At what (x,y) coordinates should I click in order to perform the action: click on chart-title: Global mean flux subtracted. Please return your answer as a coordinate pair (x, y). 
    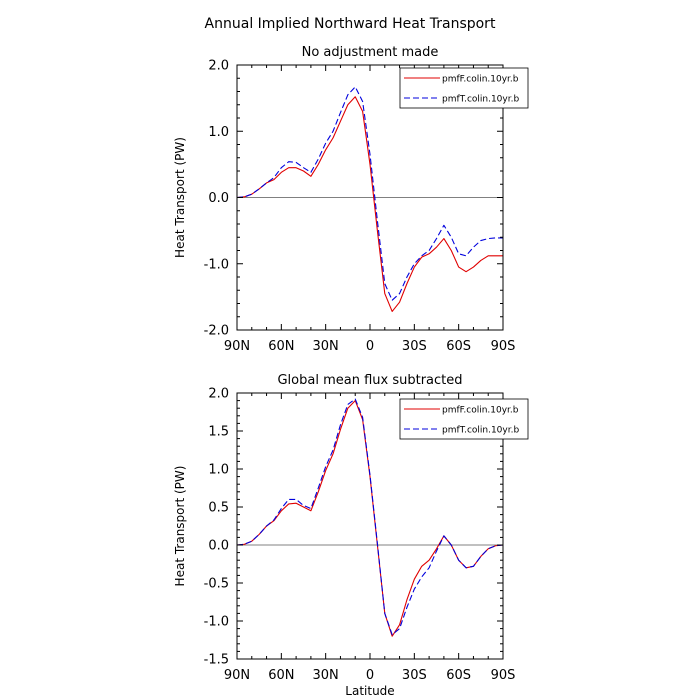
    Looking at the image, I should click on (369, 380).